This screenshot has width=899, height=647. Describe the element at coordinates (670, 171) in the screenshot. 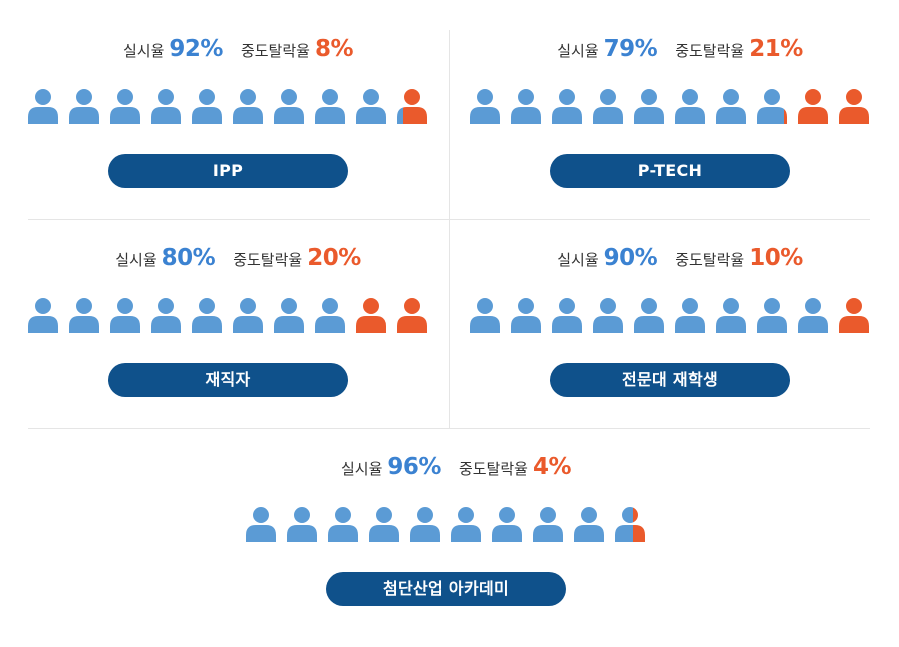

I see `program-button-ptech: P-TECH` at that location.